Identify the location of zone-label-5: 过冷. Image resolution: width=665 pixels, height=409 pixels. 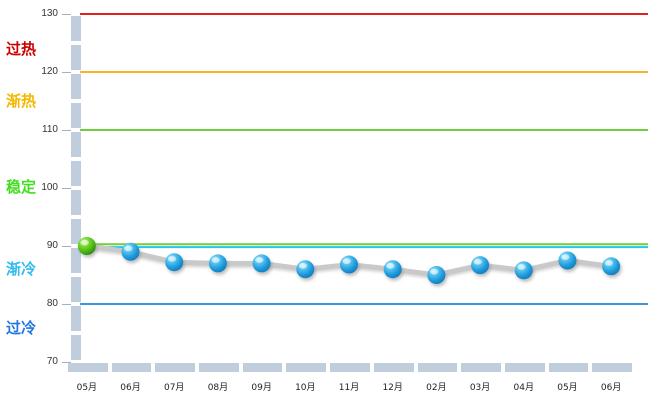
(21, 328).